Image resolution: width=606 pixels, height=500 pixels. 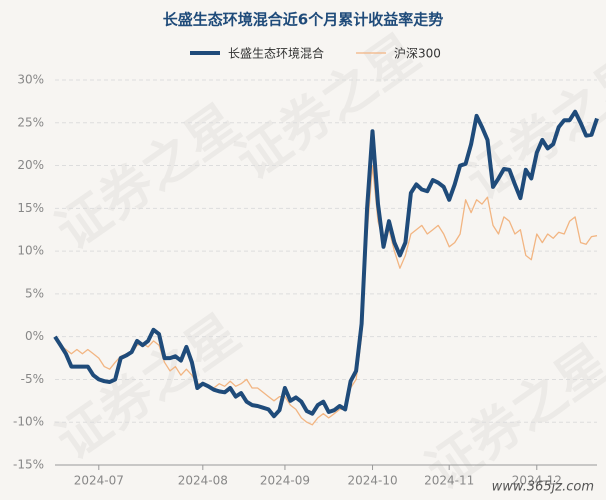 What do you see at coordinates (285, 481) in the screenshot?
I see `x-tick-label: 2024-09` at bounding box center [285, 481].